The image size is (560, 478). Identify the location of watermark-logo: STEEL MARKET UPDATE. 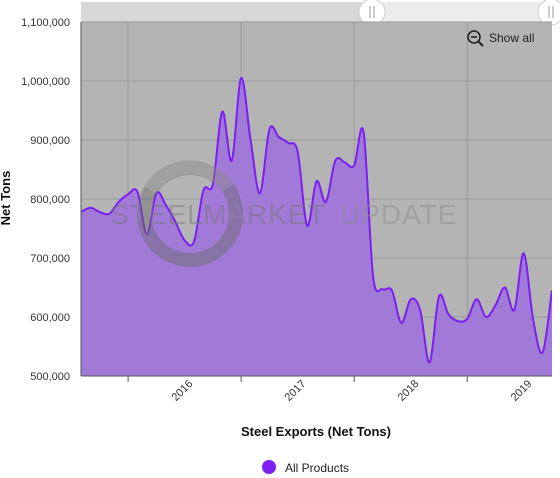
(284, 213).